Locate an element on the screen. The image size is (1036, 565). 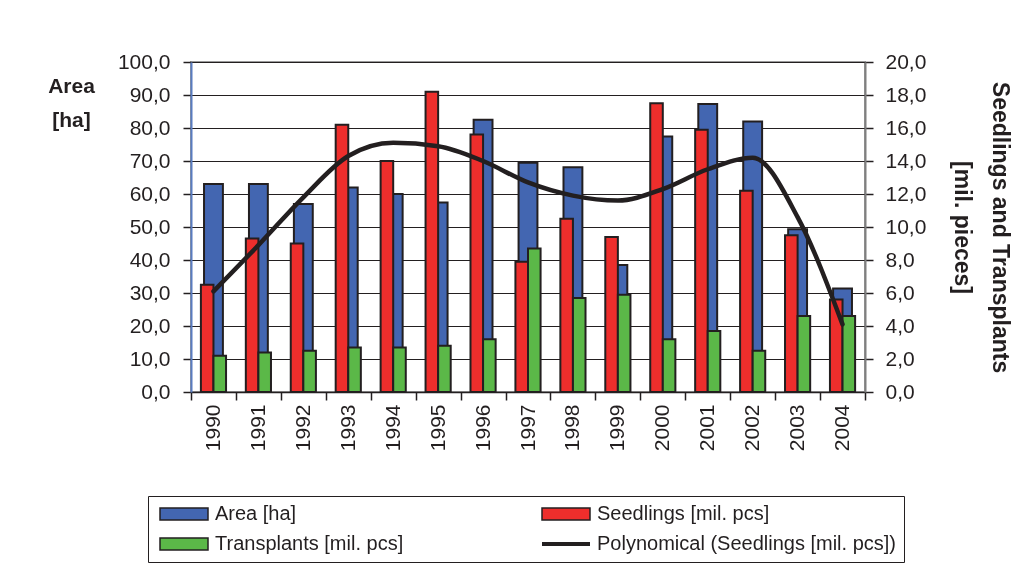
x-tick-label: 1992 is located at coordinates (302, 428).